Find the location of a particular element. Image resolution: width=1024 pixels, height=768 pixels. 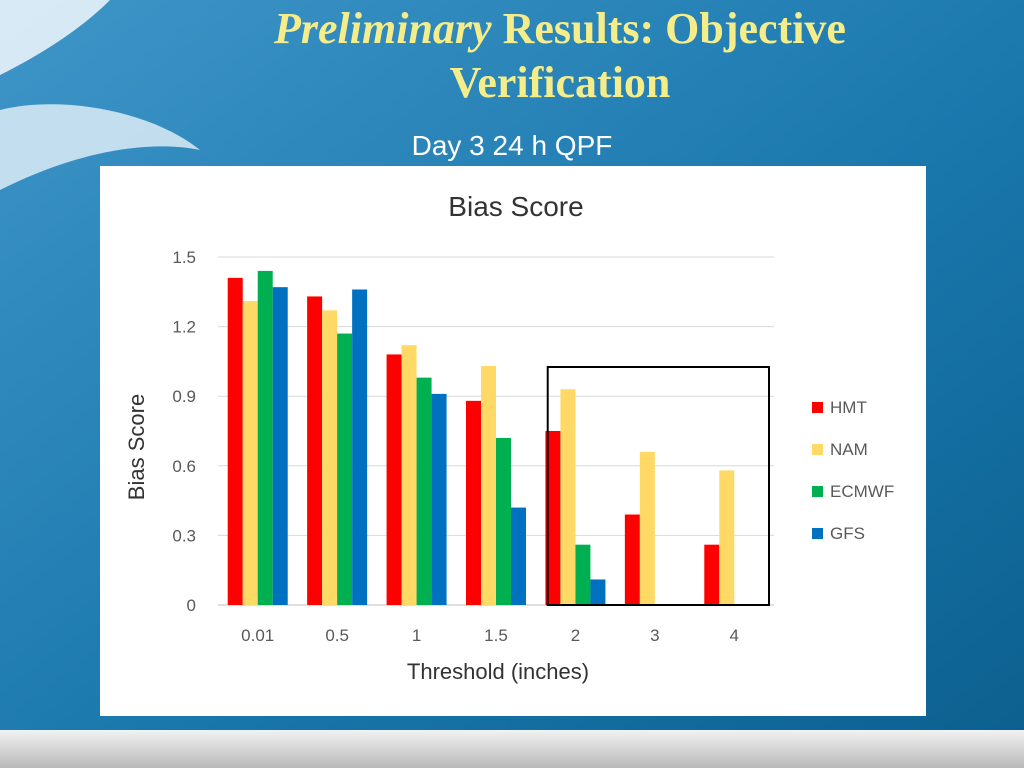

highlight-rectangle is located at coordinates (658, 486).